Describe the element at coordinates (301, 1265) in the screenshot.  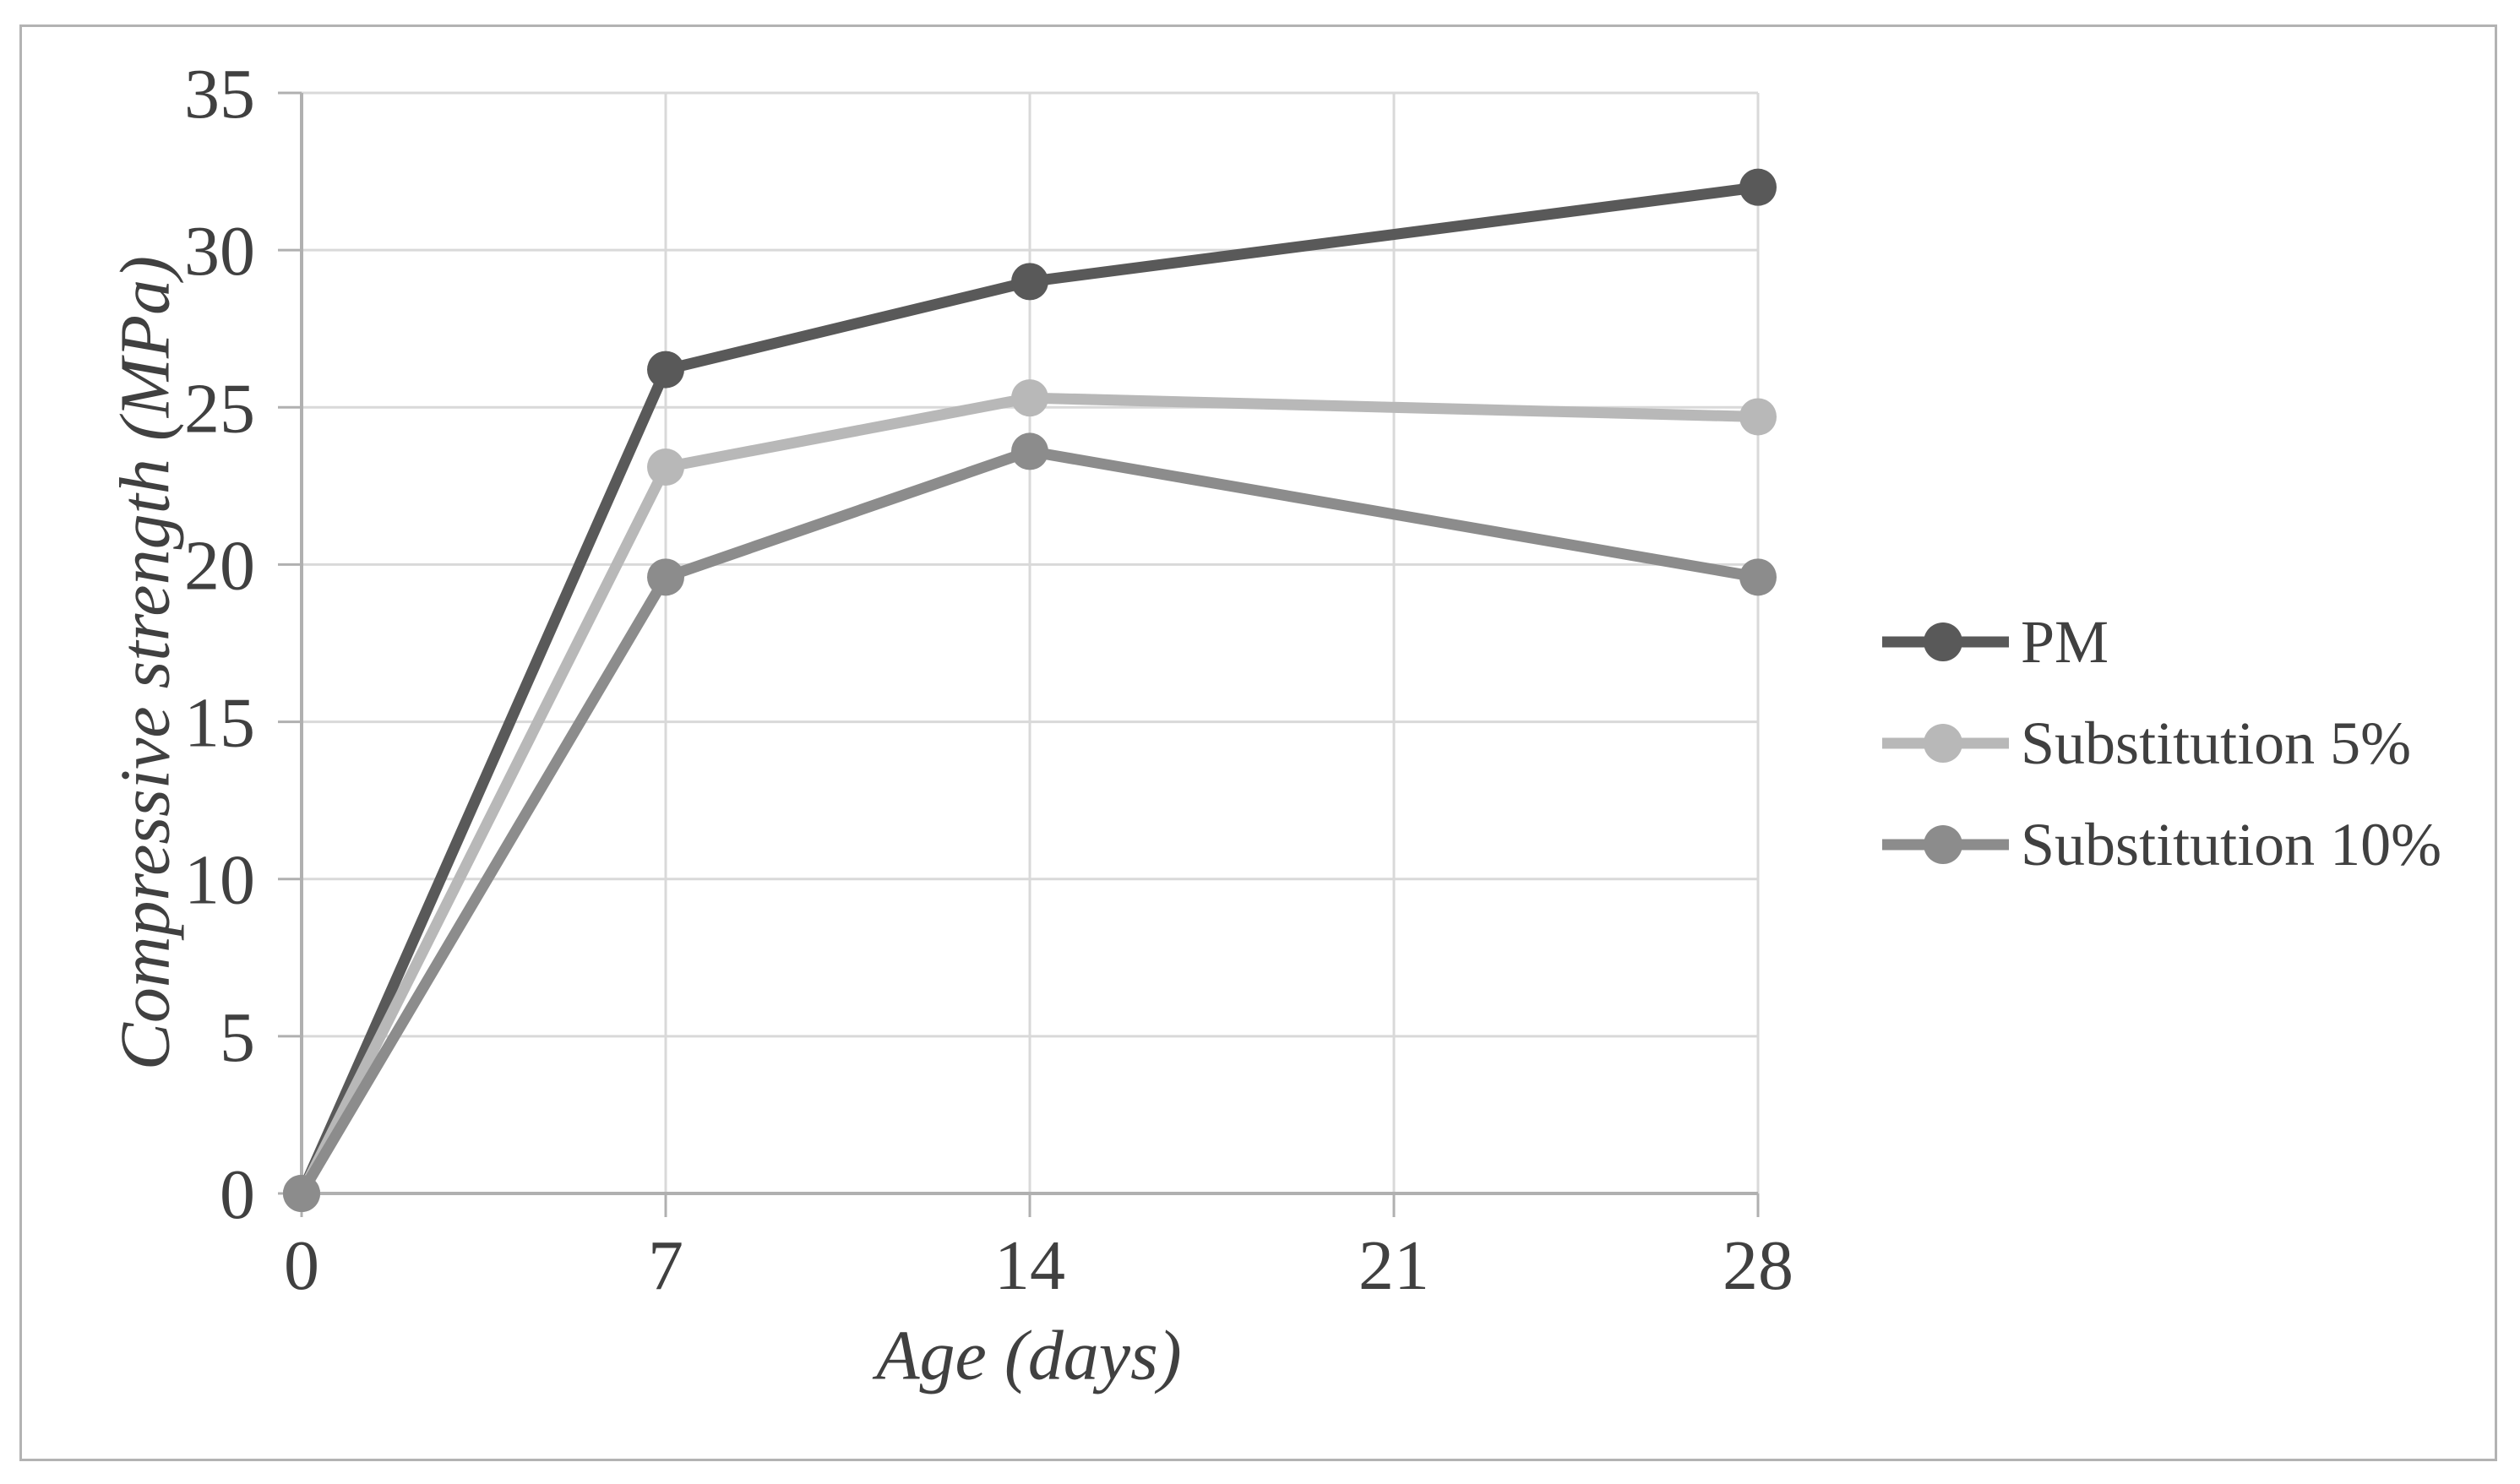
I see `x-tick-label: 0` at that location.